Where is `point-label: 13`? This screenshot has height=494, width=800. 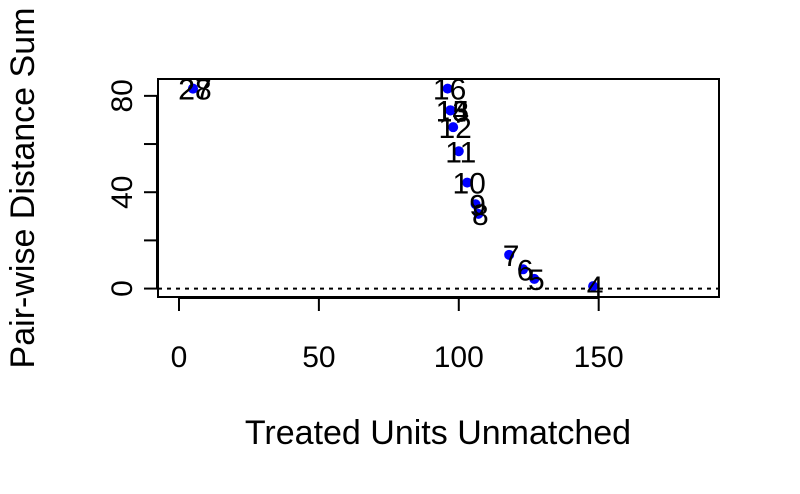
point-label: 13 is located at coordinates (452, 111).